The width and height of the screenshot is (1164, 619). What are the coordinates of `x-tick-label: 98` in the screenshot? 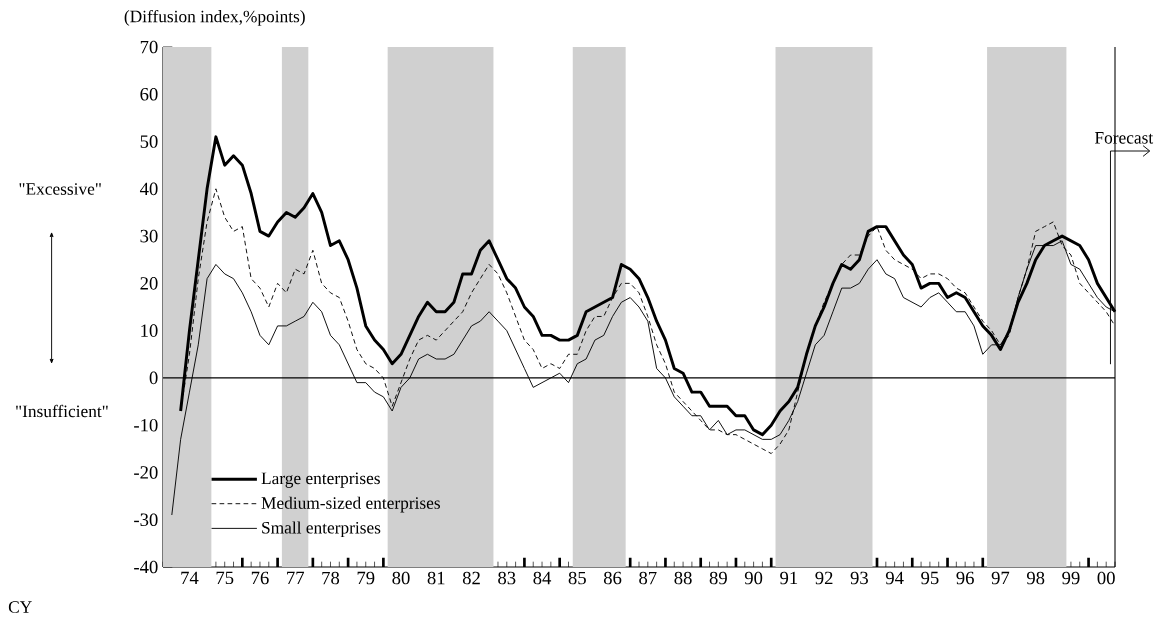 It's located at (1035, 578).